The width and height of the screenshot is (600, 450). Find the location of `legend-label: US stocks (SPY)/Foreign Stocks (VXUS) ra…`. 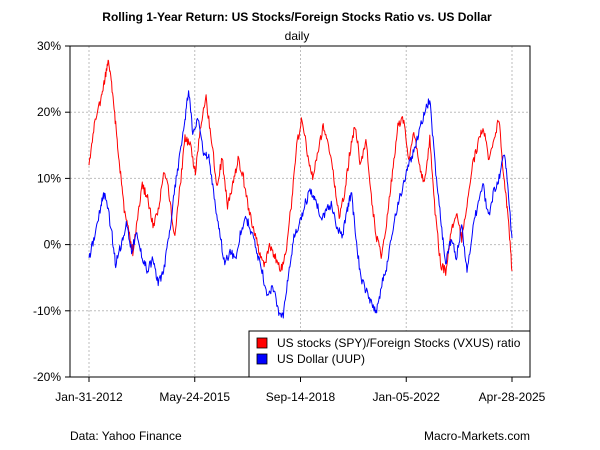

legend-label: US stocks (SPY)/Foreign Stocks (VXUS) ra… is located at coordinates (399, 343).